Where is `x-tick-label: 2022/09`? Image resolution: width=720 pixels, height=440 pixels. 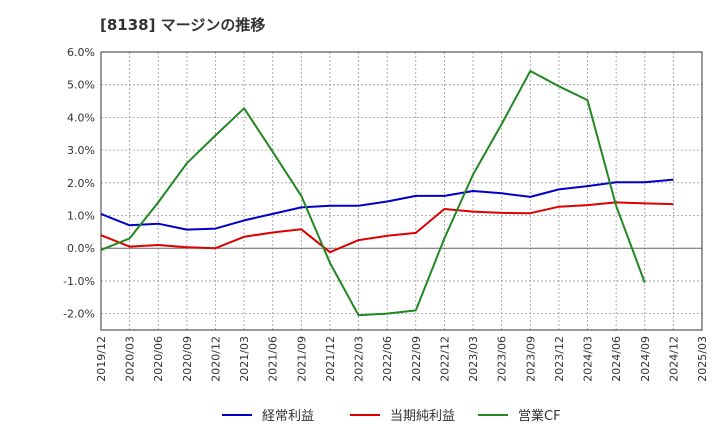 x-tick-label: 2022/09 is located at coordinates (416, 359).